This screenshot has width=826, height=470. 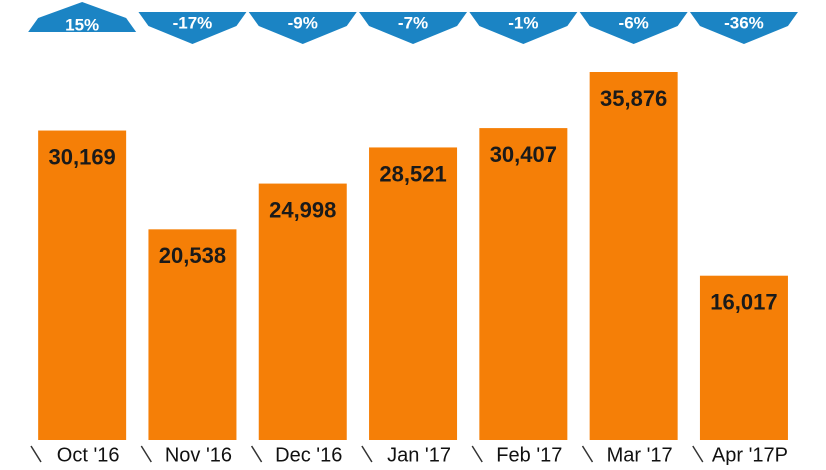 I want to click on value-label: 35,876, so click(x=633, y=98).